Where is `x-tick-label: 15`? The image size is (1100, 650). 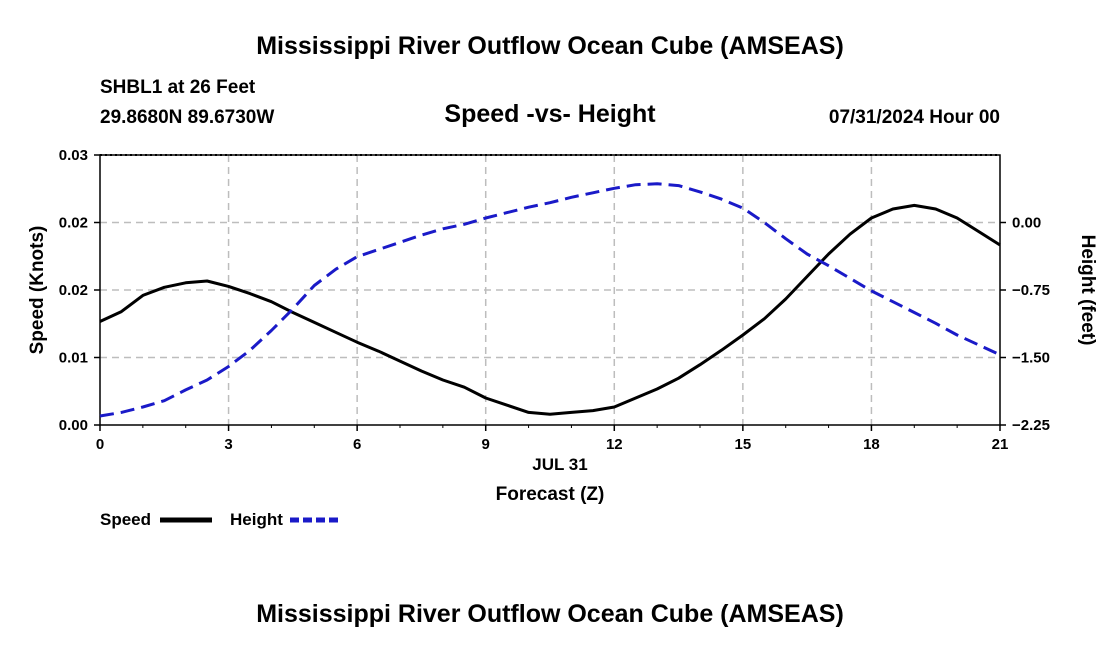
x-tick-label: 15 is located at coordinates (743, 444).